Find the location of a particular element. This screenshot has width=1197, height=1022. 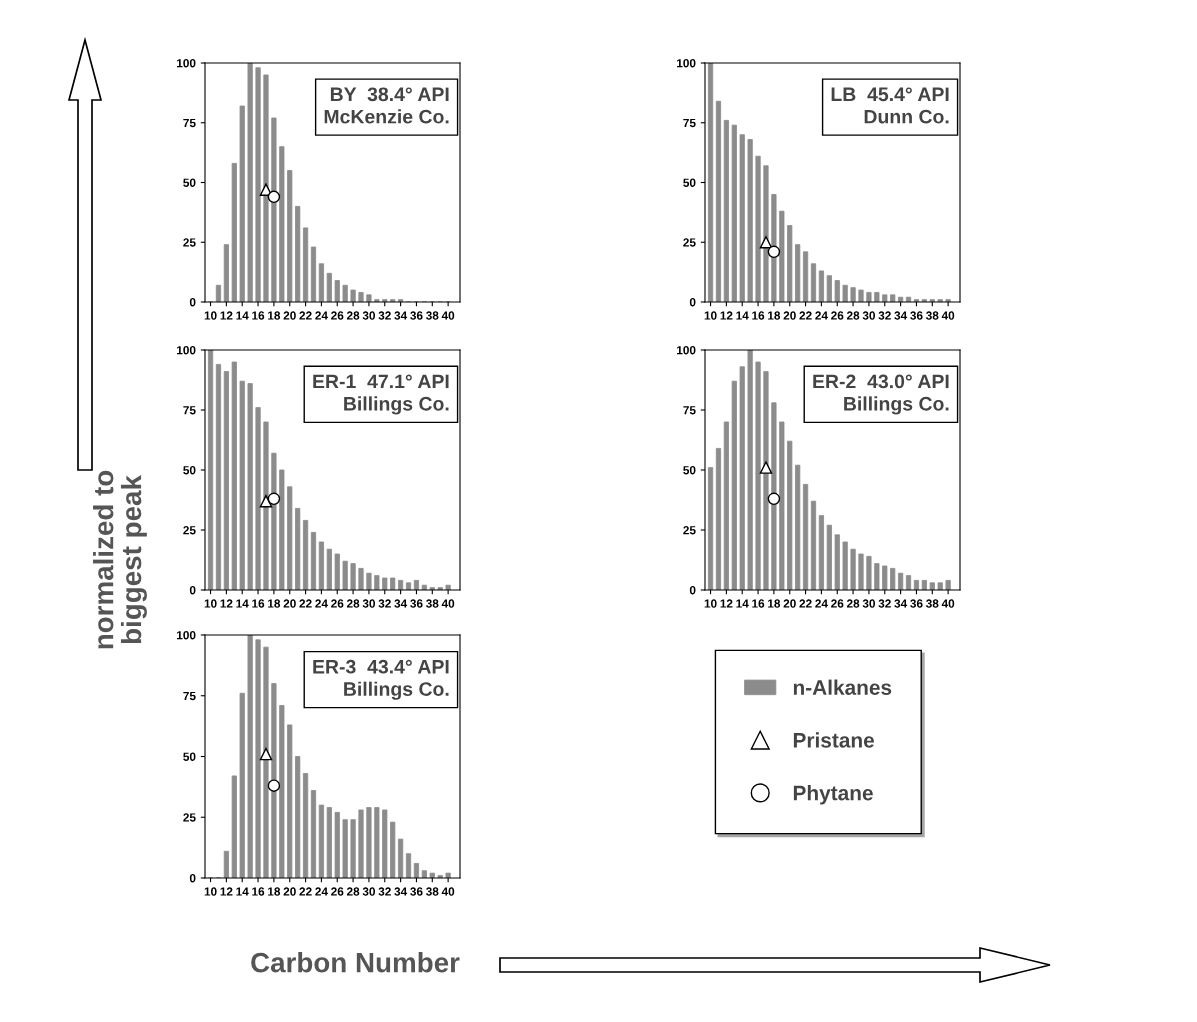

x-tick-label: 16 is located at coordinates (758, 603).